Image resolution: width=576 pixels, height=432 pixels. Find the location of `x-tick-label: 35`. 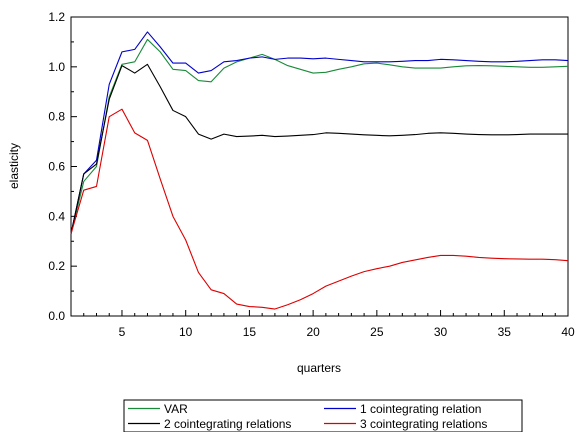

x-tick-label: 35 is located at coordinates (505, 332).